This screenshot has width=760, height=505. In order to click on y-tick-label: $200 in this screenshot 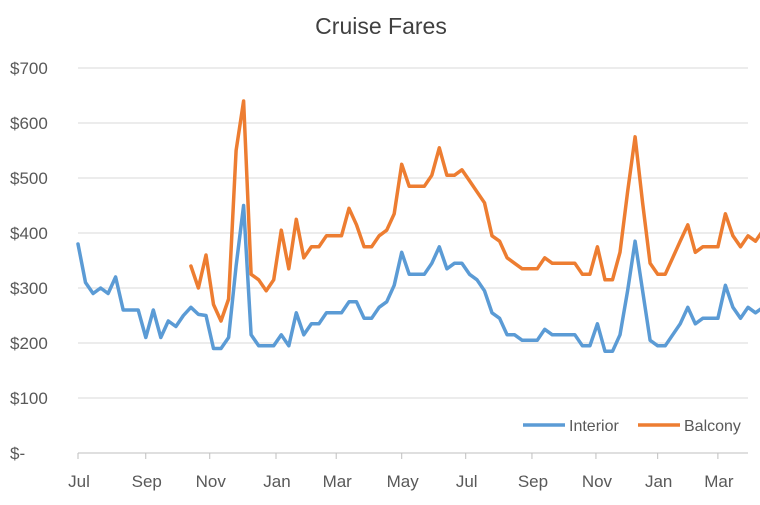, I will do `click(29, 343)`.